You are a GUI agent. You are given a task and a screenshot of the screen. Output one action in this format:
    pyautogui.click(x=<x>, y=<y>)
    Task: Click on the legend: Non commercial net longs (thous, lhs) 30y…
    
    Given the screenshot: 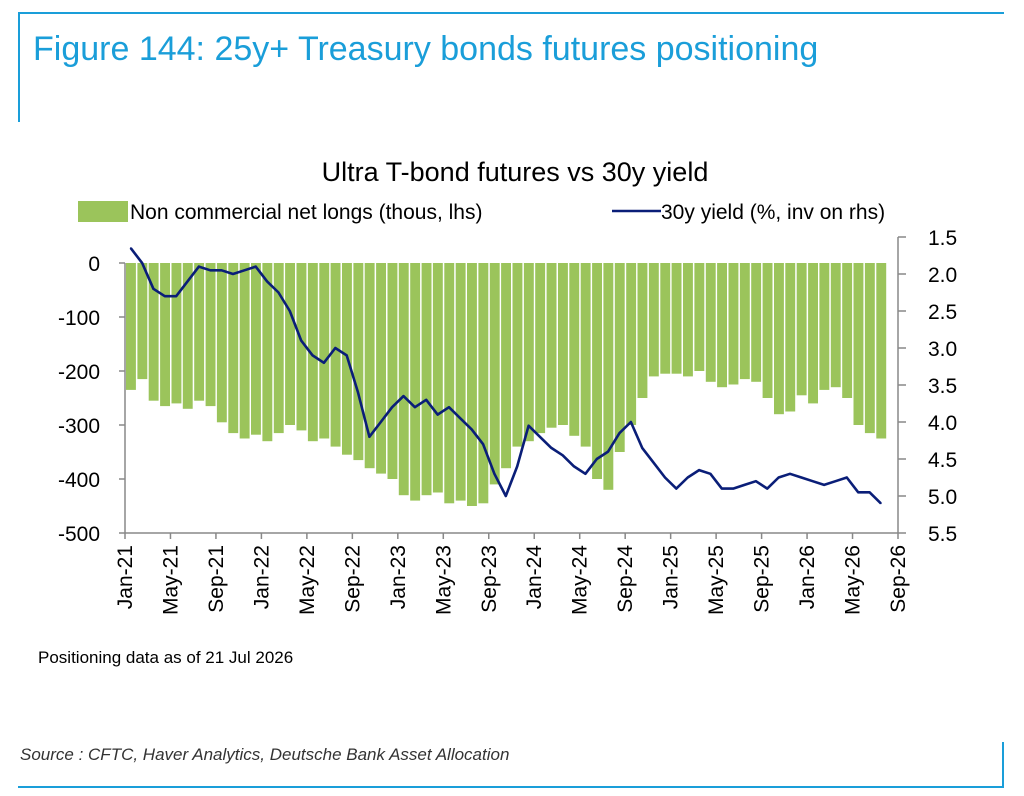 What is the action you would take?
    pyautogui.click(x=481, y=212)
    